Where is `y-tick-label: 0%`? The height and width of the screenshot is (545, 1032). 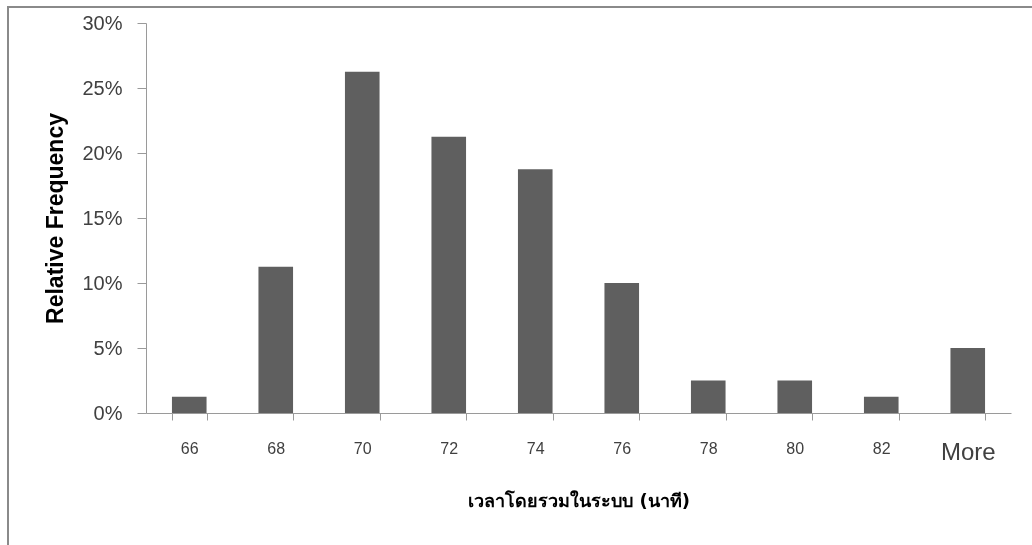 y-tick-label: 0% is located at coordinates (108, 412).